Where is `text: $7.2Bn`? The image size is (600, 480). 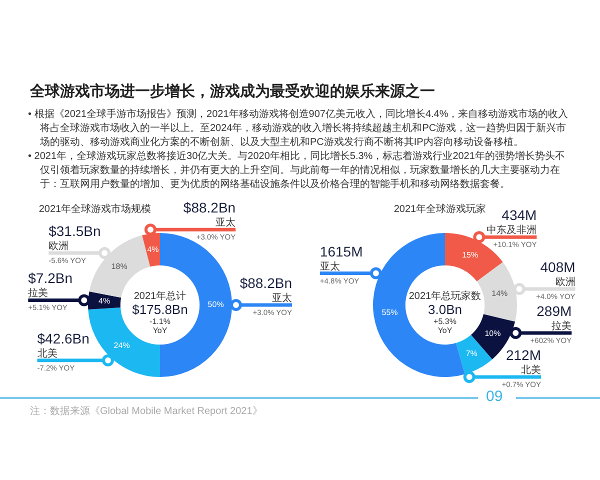 text: $7.2Bn is located at coordinates (50, 278).